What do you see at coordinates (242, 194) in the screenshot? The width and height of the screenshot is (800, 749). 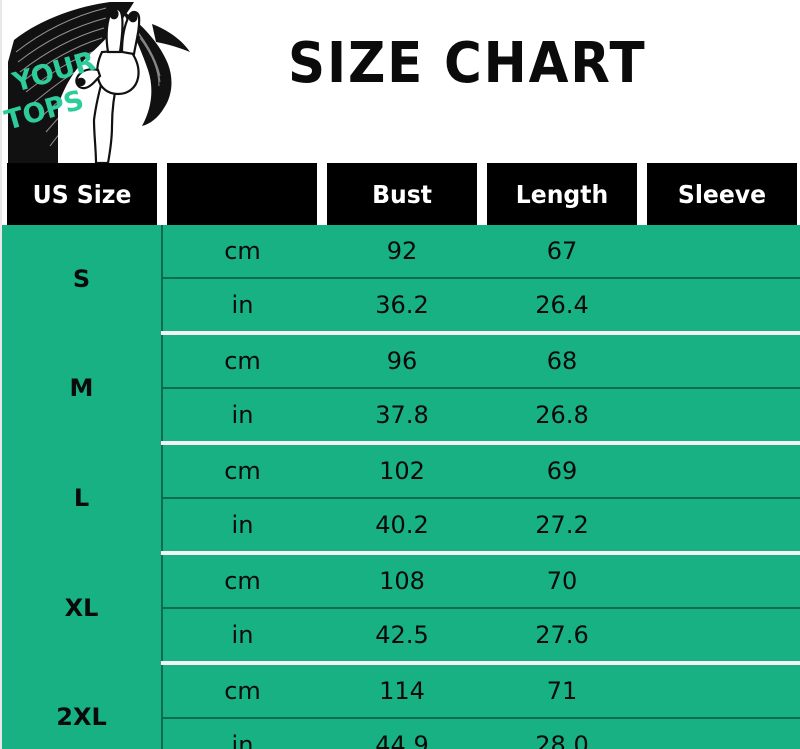 I see `column-header-unit` at bounding box center [242, 194].